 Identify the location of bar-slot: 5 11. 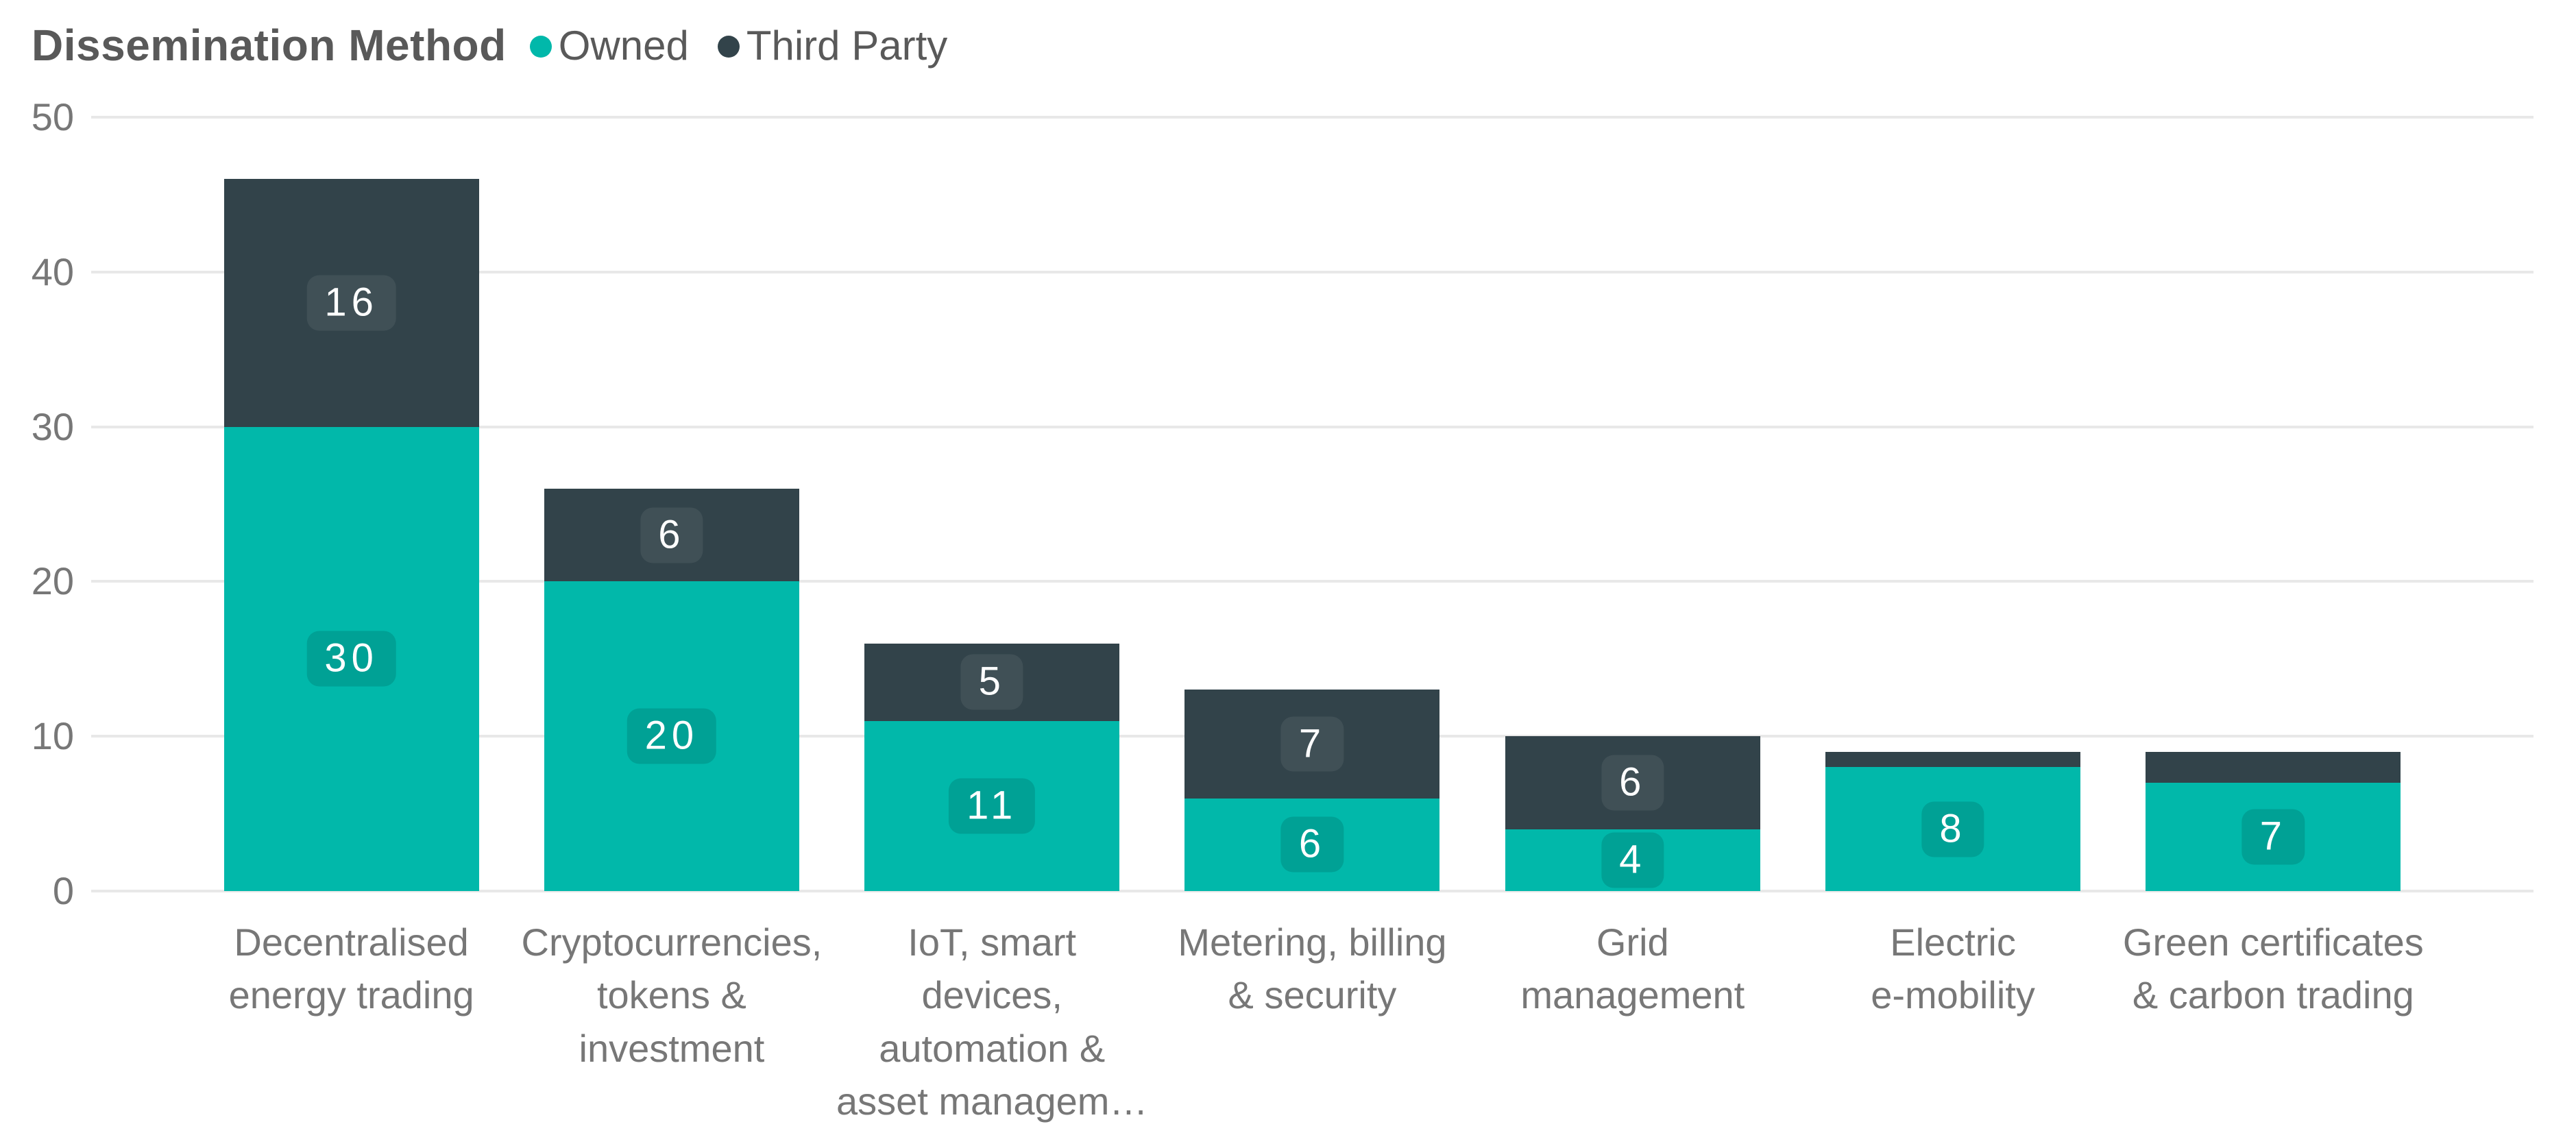
(992, 504).